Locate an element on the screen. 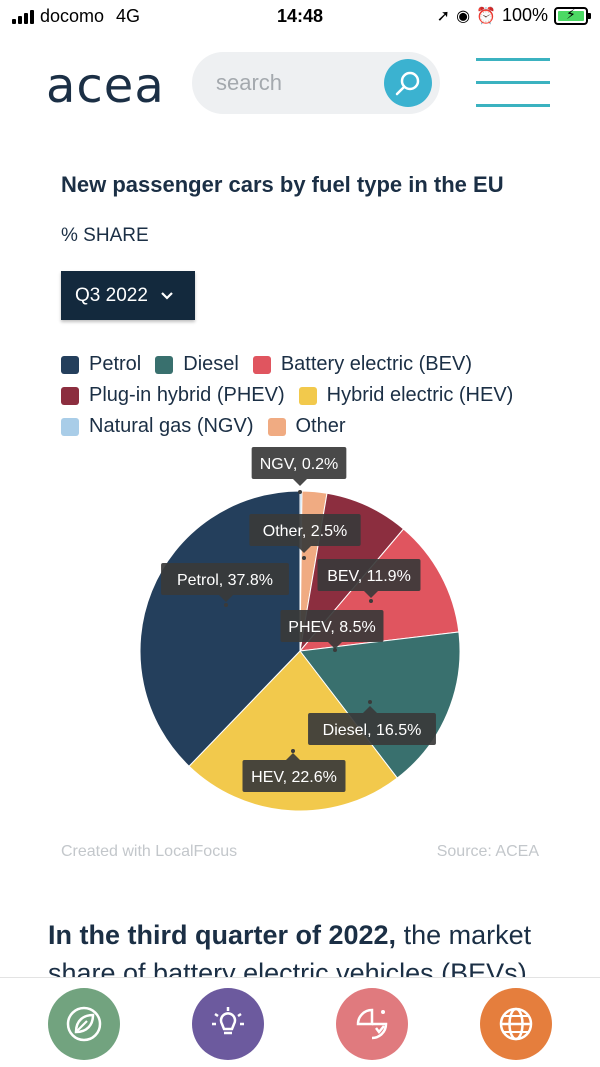 The height and width of the screenshot is (1067, 600). nav-economy-button is located at coordinates (372, 1024).